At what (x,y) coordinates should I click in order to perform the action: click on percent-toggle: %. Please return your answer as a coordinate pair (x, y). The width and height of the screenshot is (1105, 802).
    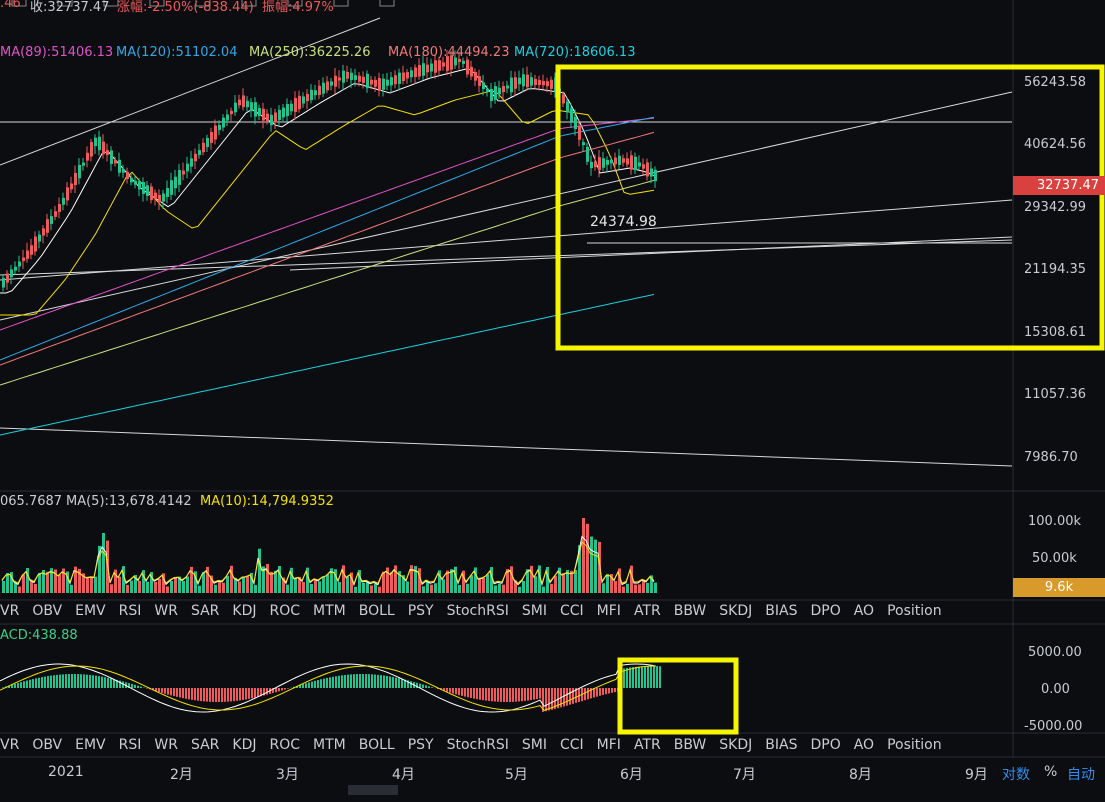
    Looking at the image, I should click on (1051, 772).